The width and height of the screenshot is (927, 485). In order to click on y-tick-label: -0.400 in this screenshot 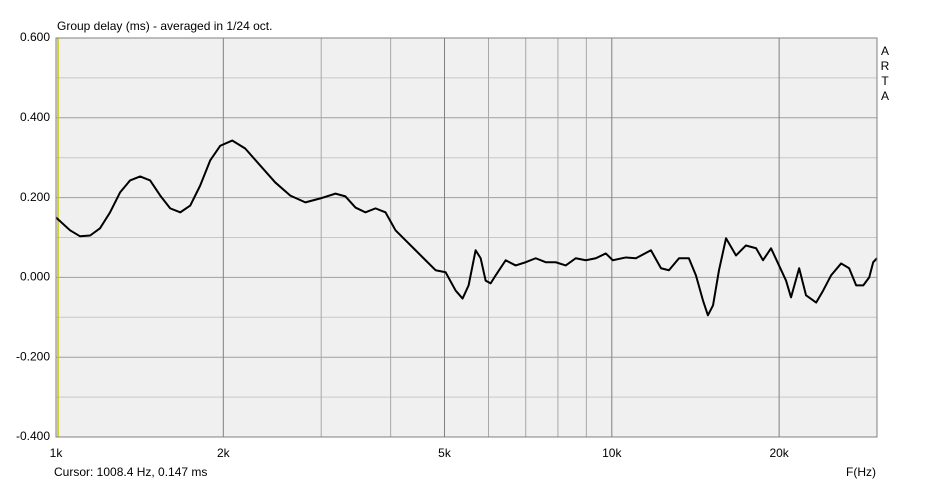, I will do `click(33, 436)`.